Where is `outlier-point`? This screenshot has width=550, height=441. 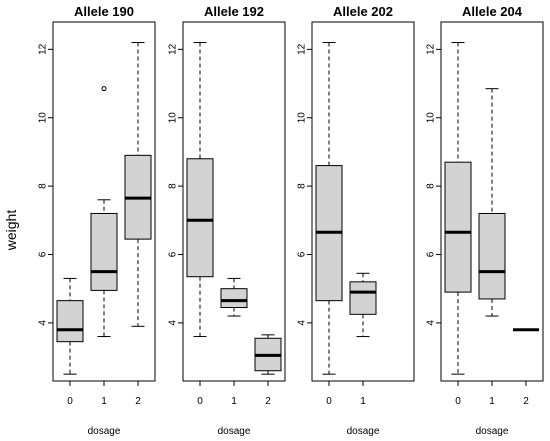
outlier-point is located at coordinates (104, 89).